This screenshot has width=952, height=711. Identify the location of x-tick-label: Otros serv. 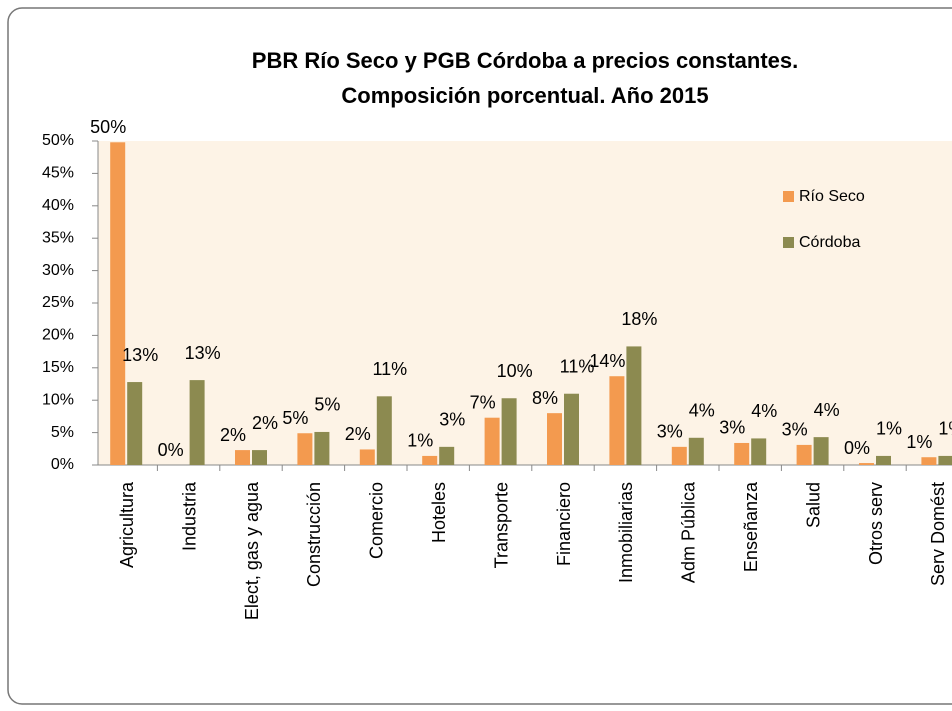
(876, 523).